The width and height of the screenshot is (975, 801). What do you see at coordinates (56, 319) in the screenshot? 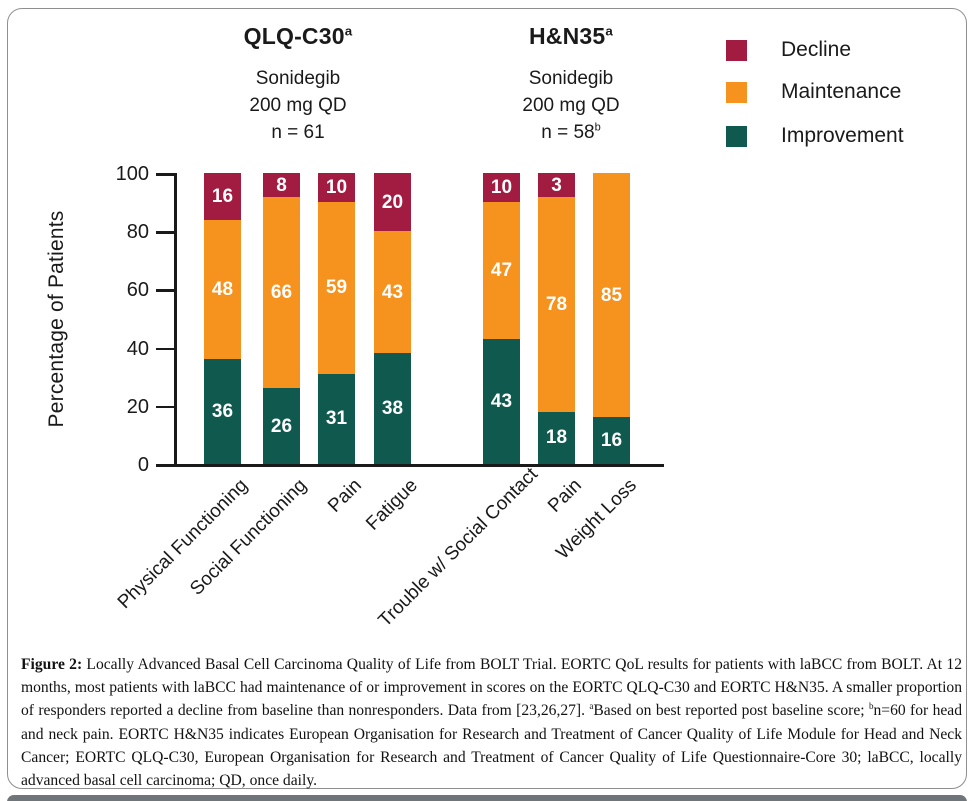
I see `y-axis-title: Percentage of Patients` at bounding box center [56, 319].